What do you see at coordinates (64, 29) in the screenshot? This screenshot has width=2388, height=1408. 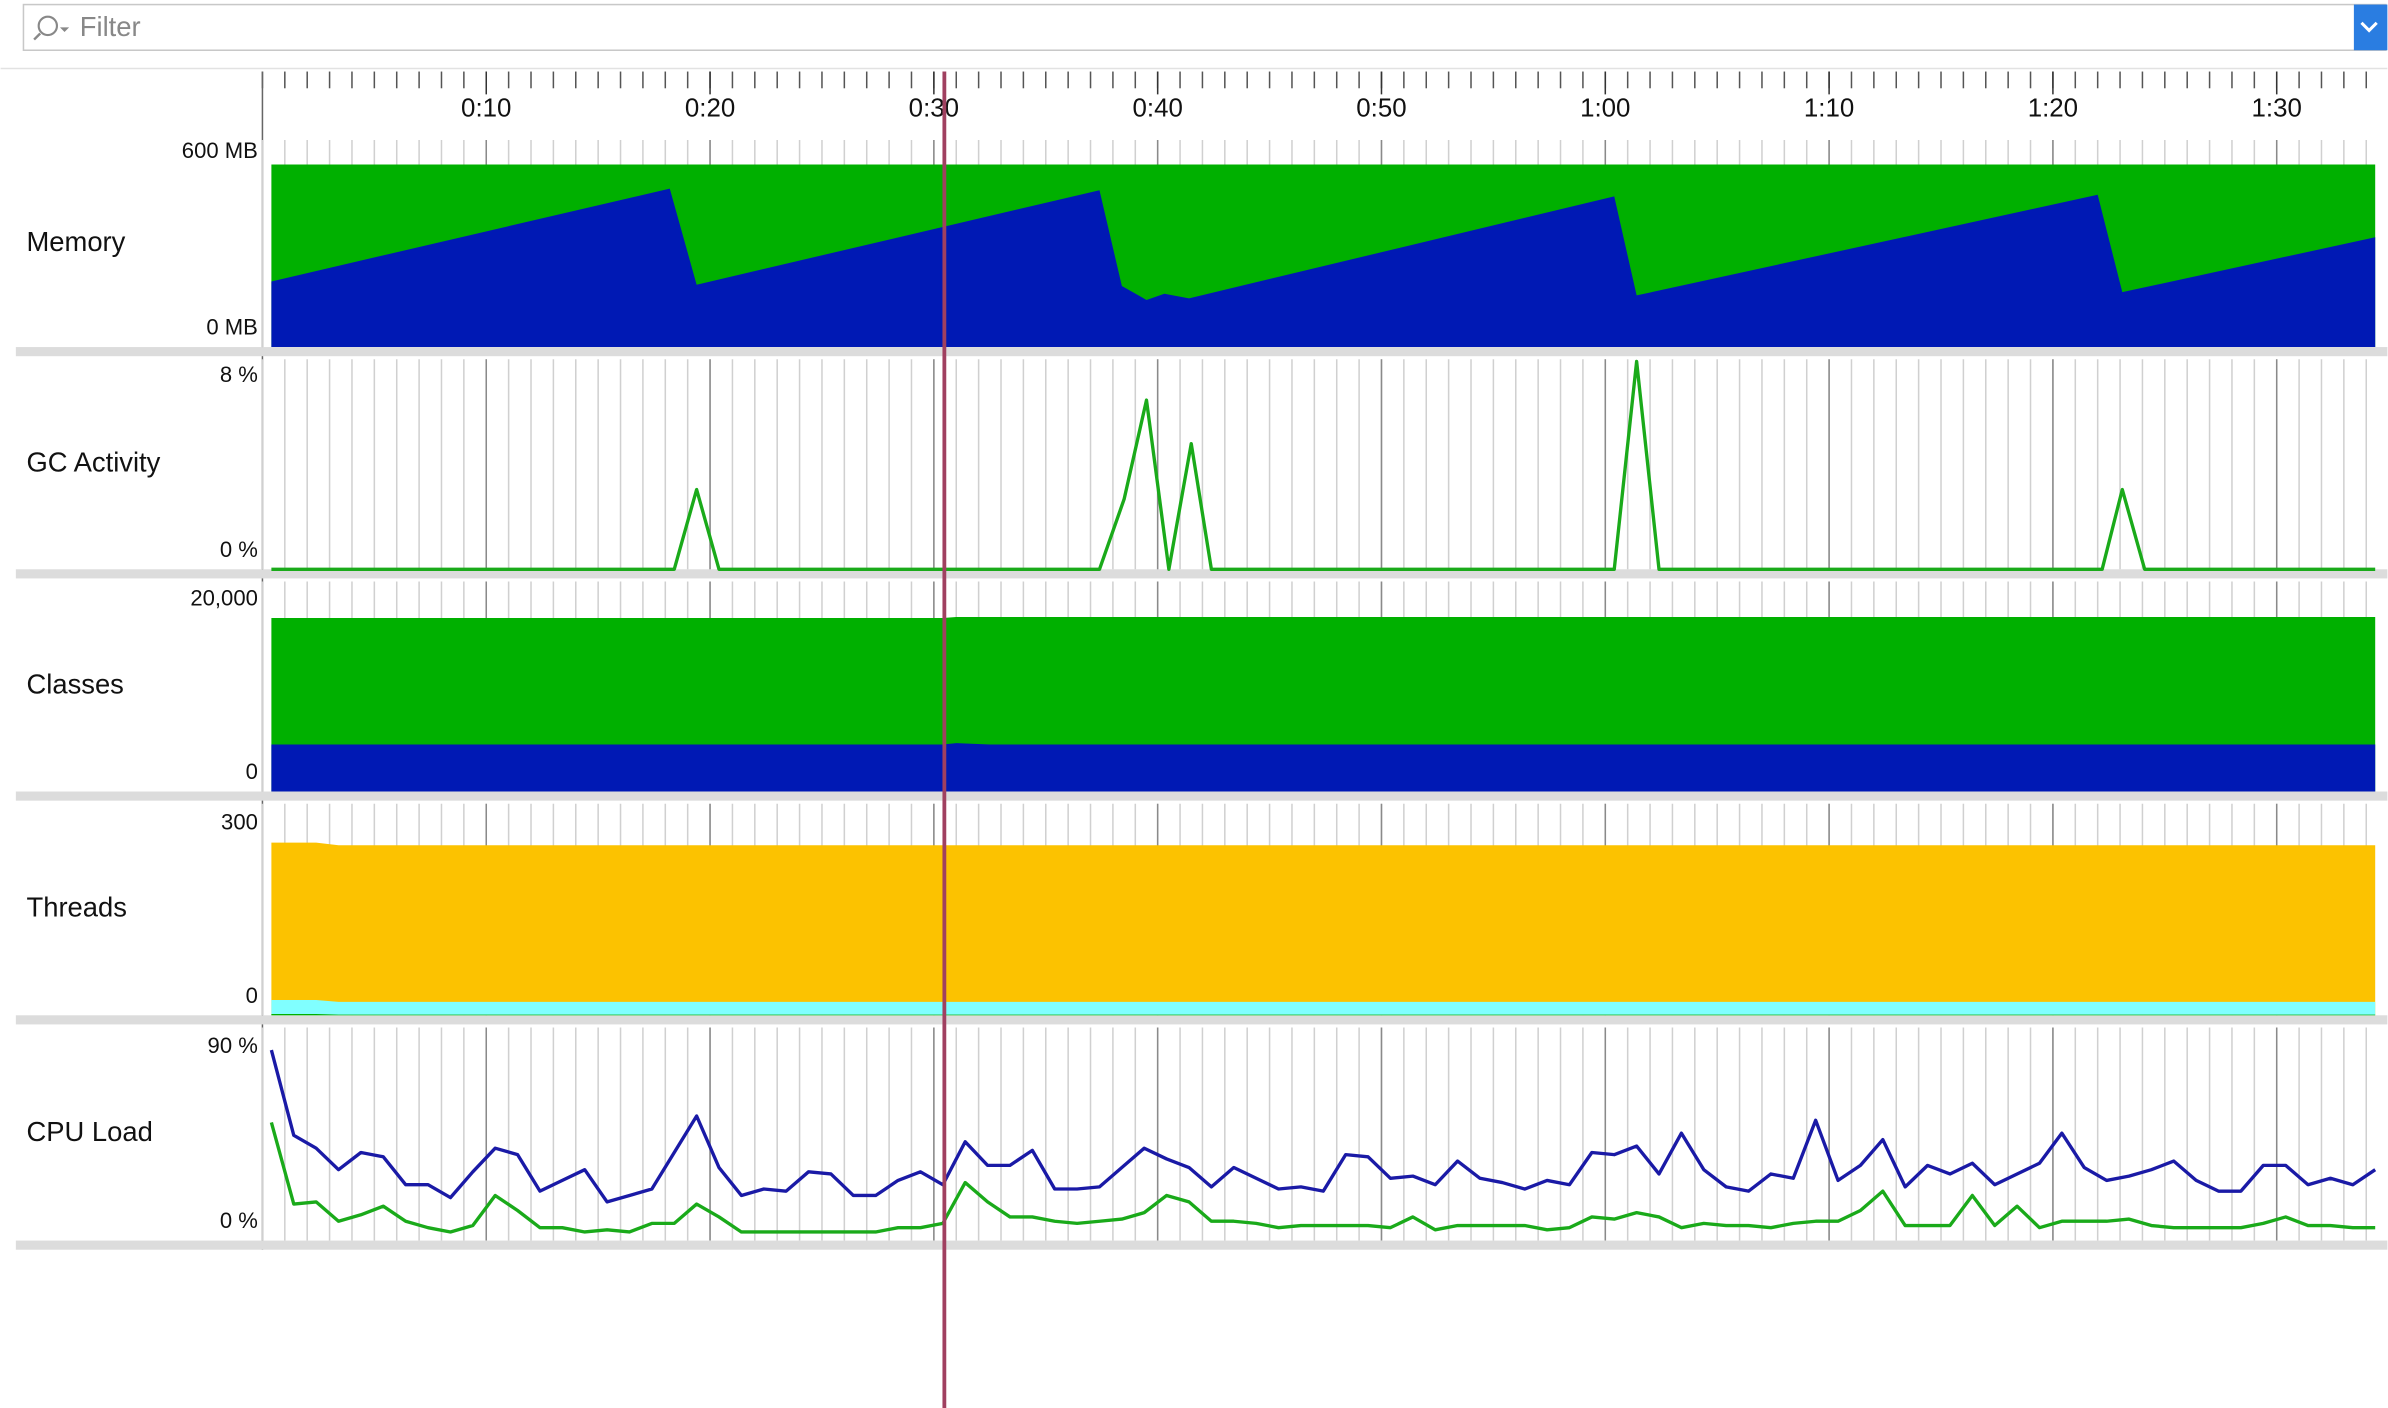 I see `search-icon-caret` at bounding box center [64, 29].